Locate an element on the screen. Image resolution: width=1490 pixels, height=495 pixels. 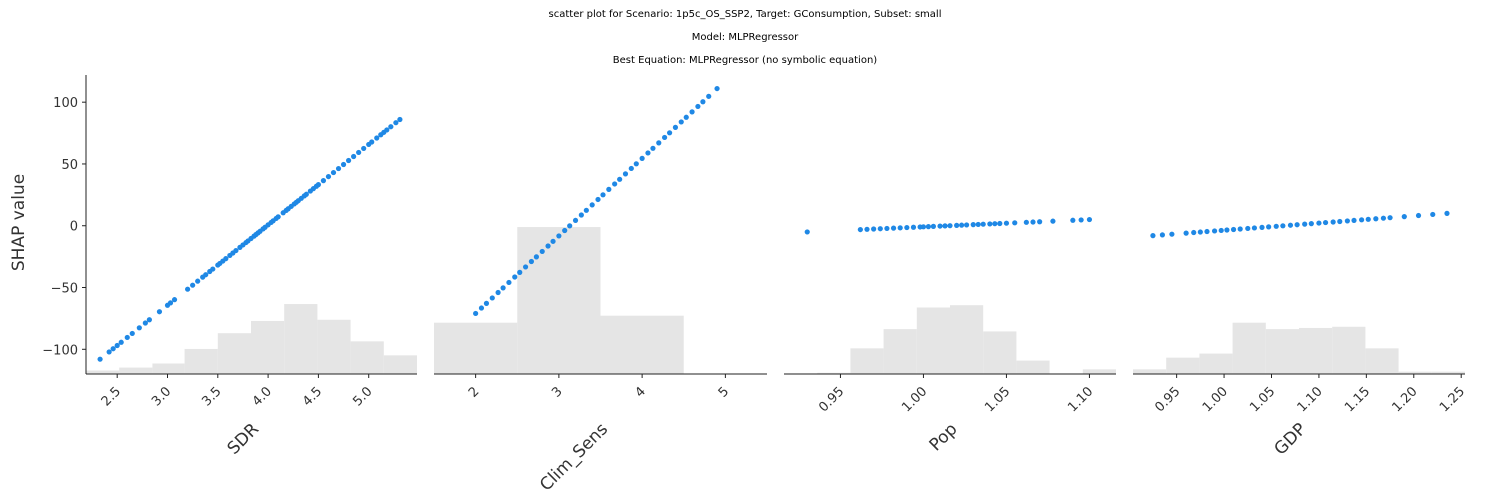
panel-1-x-tick-label: 3.5 is located at coordinates (211, 396).